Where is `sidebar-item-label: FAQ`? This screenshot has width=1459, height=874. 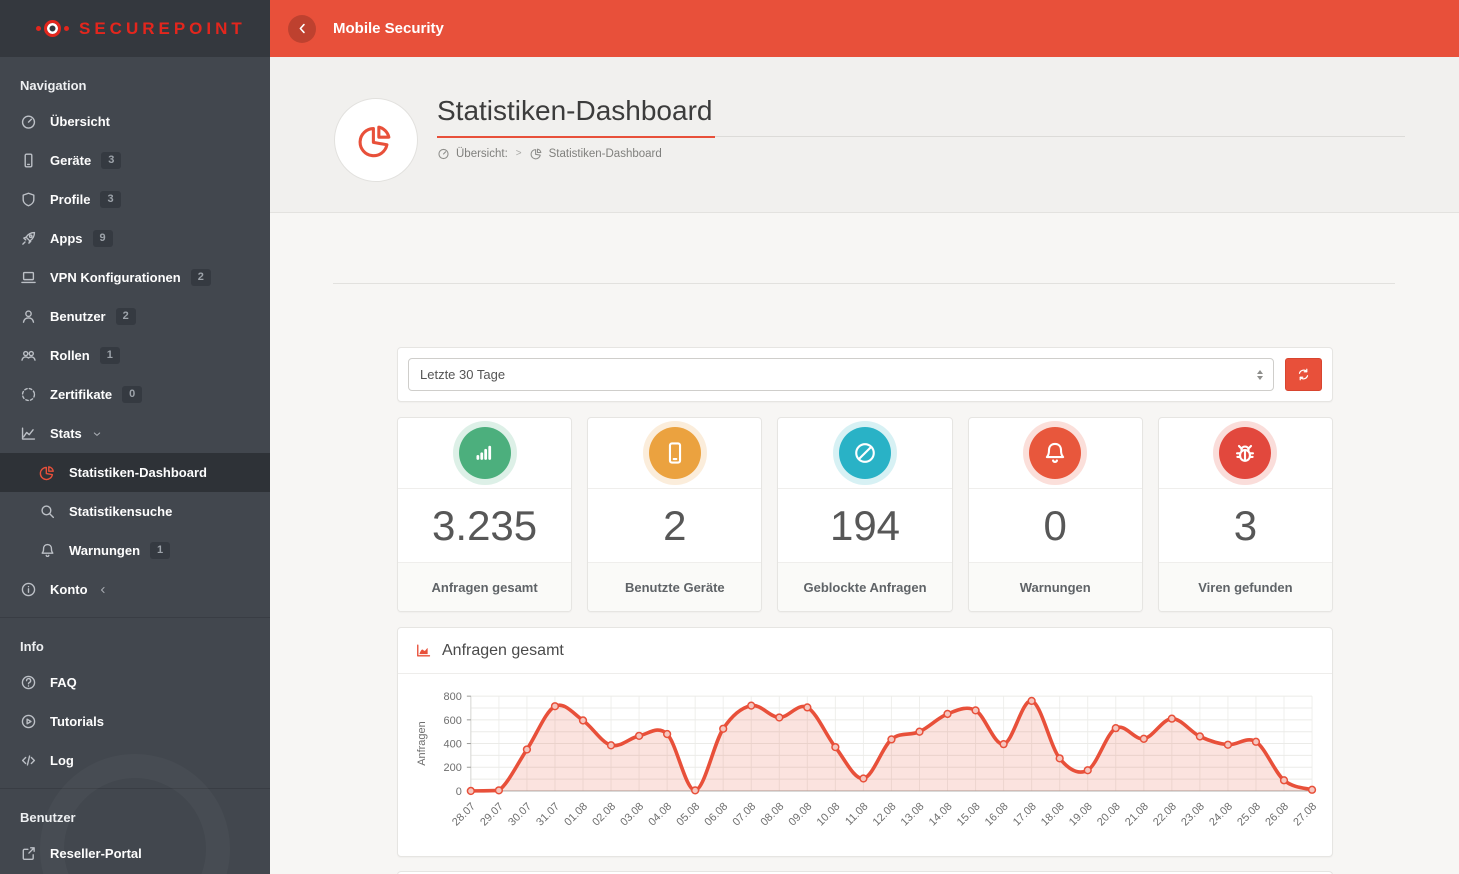
sidebar-item-label: FAQ is located at coordinates (63, 682).